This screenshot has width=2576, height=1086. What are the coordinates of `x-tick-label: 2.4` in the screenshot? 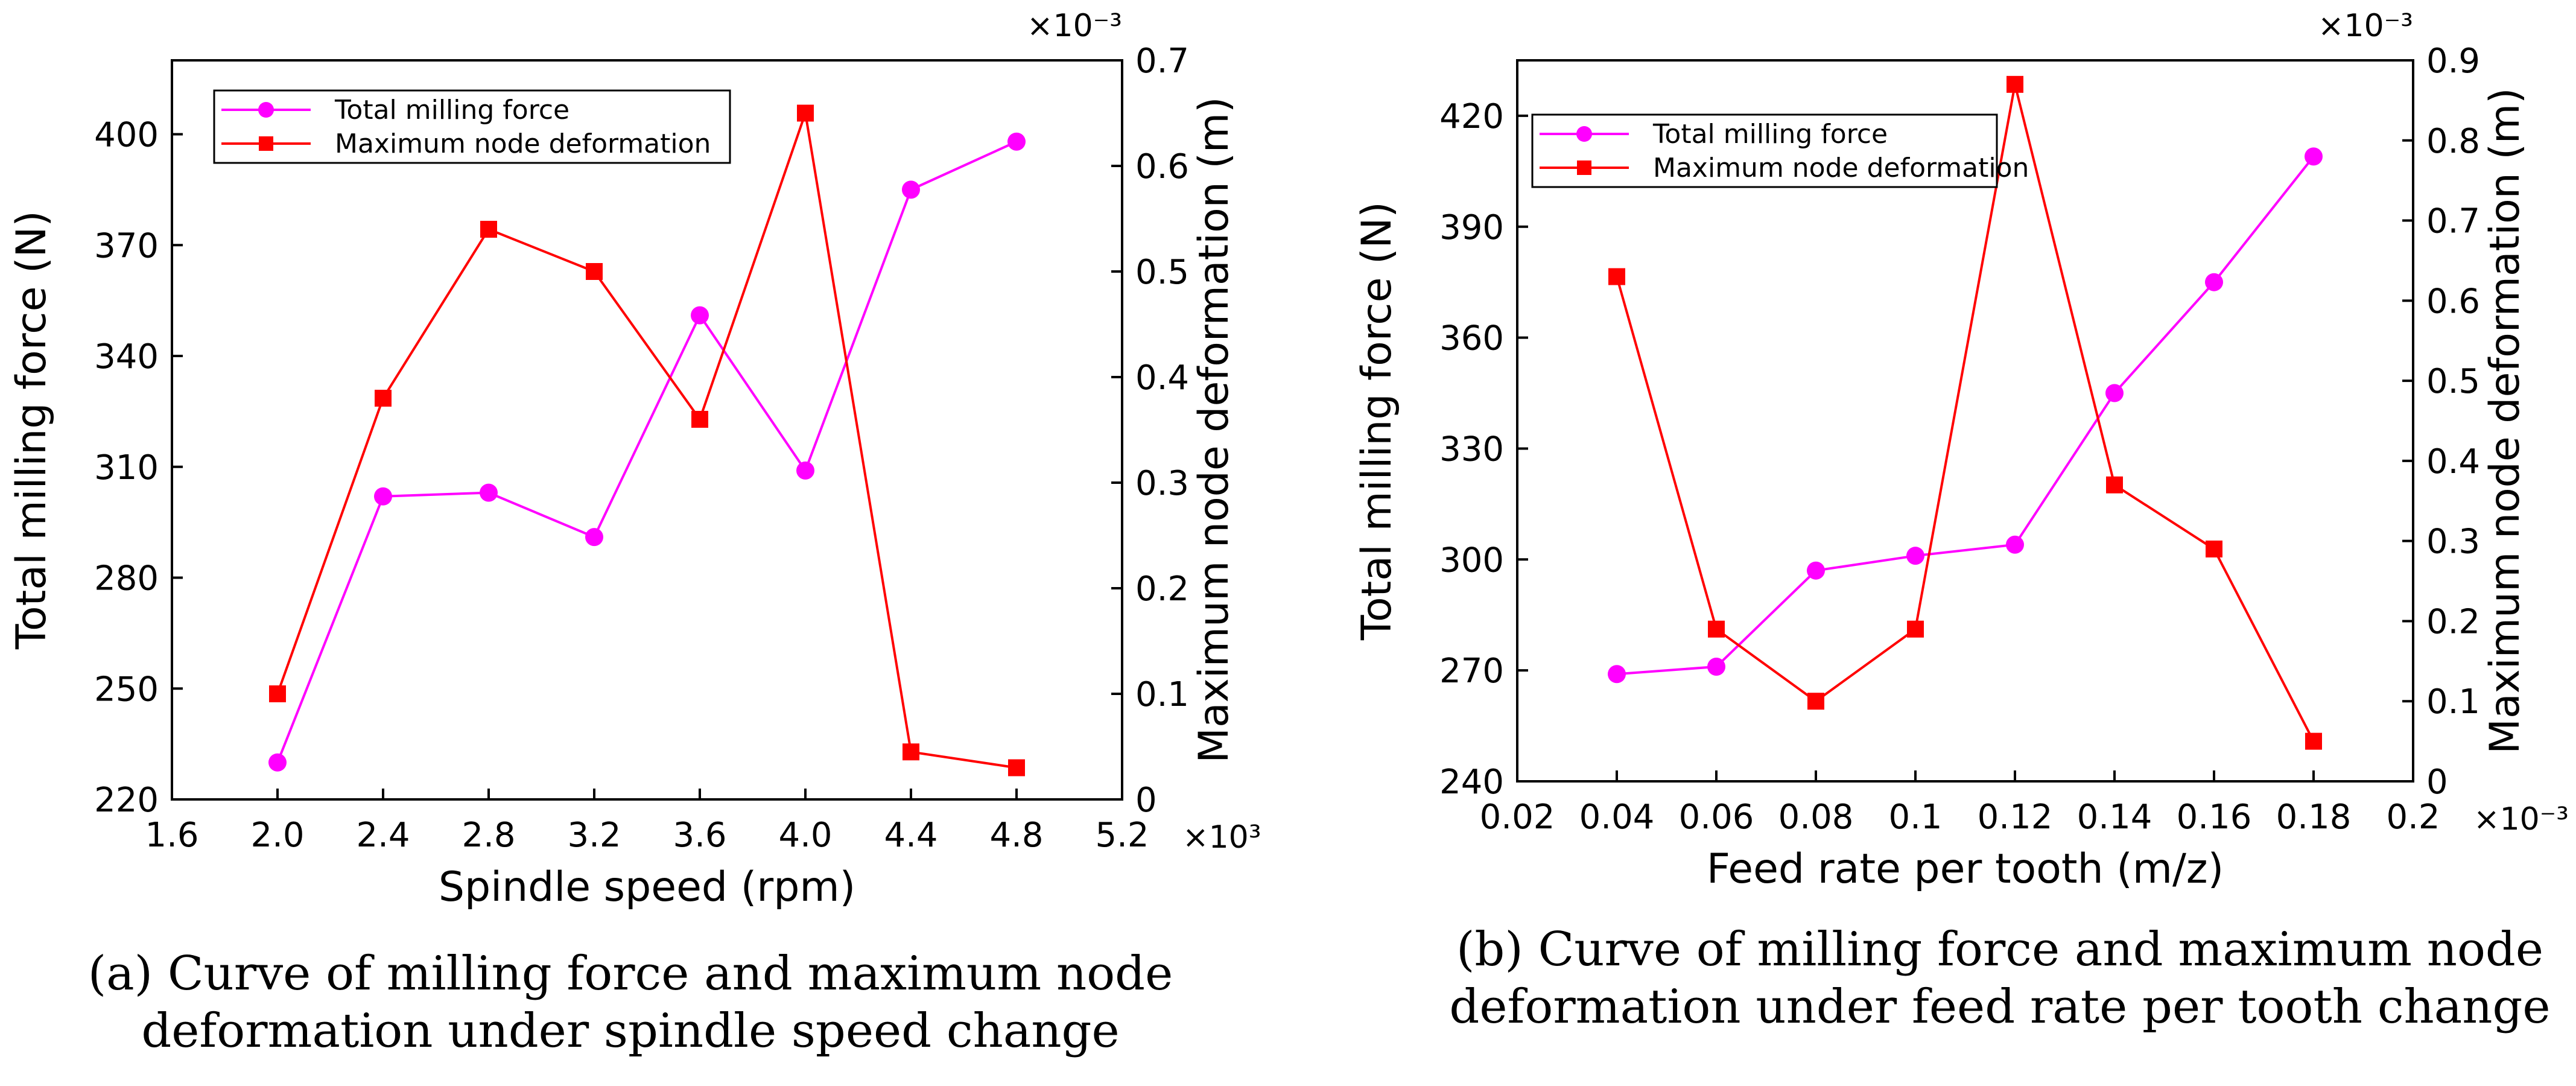 It's located at (383, 836).